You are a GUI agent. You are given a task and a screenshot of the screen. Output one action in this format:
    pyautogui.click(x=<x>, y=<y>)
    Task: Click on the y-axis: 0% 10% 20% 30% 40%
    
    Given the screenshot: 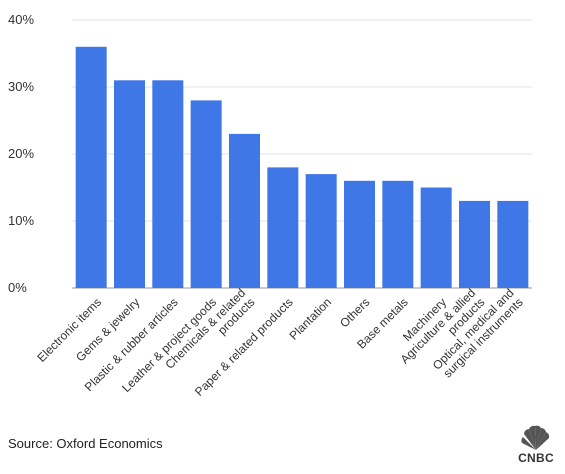 What is the action you would take?
    pyautogui.click(x=21, y=153)
    